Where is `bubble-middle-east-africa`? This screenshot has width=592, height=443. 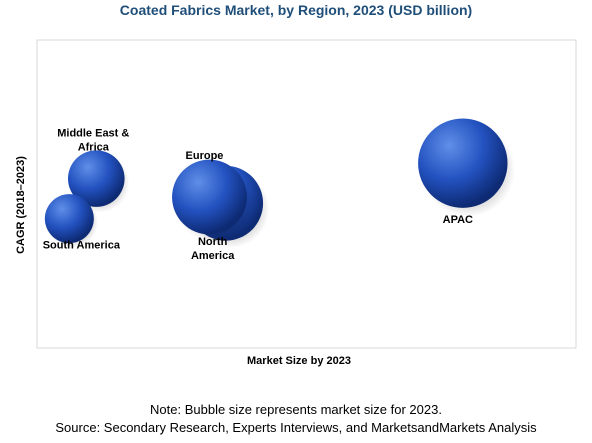
bubble-middle-east-africa is located at coordinates (96, 178).